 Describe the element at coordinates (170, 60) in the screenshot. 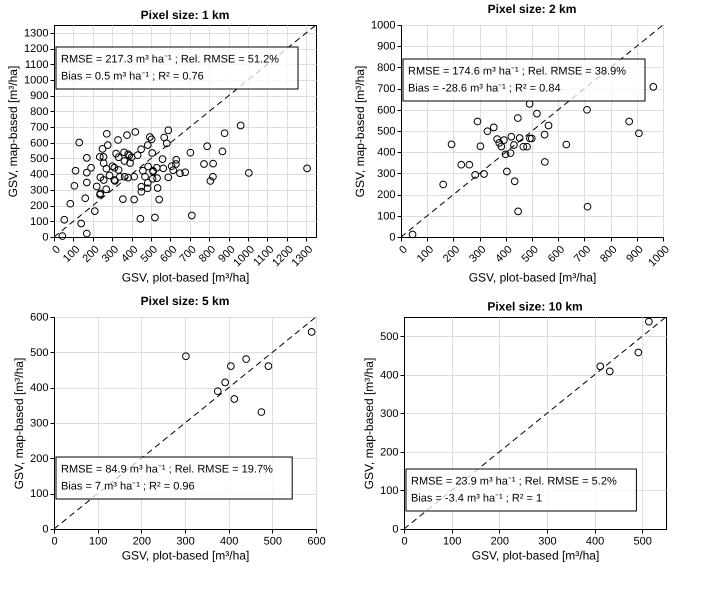

I see `annotation: RMSE = 217.3 m³ ha⁻¹ ; Rel. RMSE = 51.2%` at that location.